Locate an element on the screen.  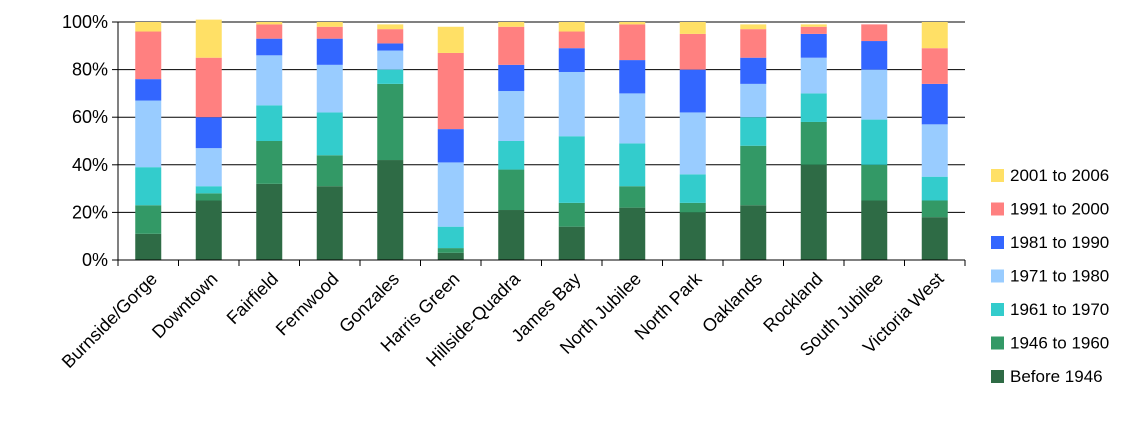
legend-label: 1946 to 1960 is located at coordinates (1059, 343).